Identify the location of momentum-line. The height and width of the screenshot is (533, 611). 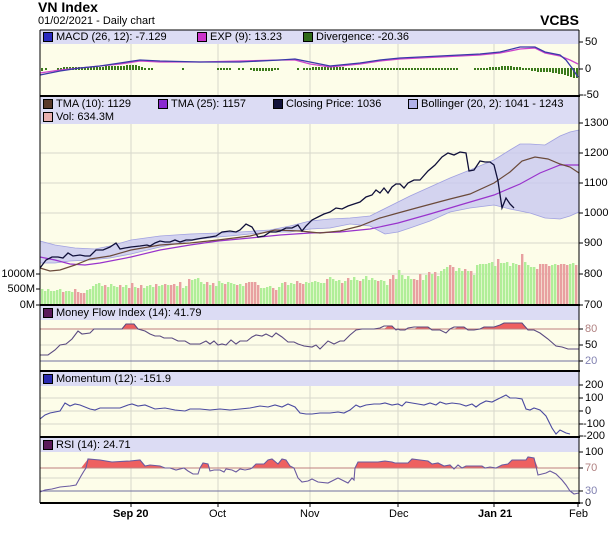
(305, 414).